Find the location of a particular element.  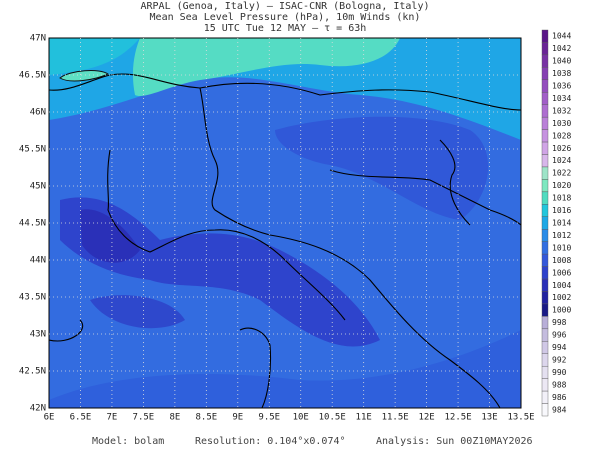

lon-label: 12.5E is located at coordinates (458, 418).